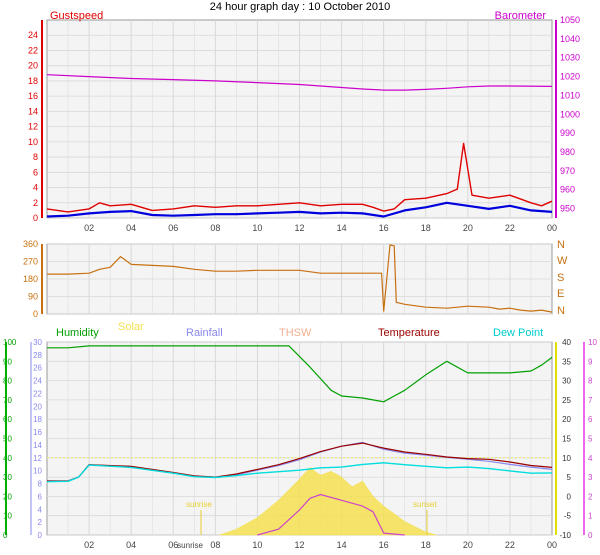 The image size is (600, 555). I want to click on uv-axis-ticks: 0 1 2 3 4 5 6 7 8 9 10, so click(592, 439).